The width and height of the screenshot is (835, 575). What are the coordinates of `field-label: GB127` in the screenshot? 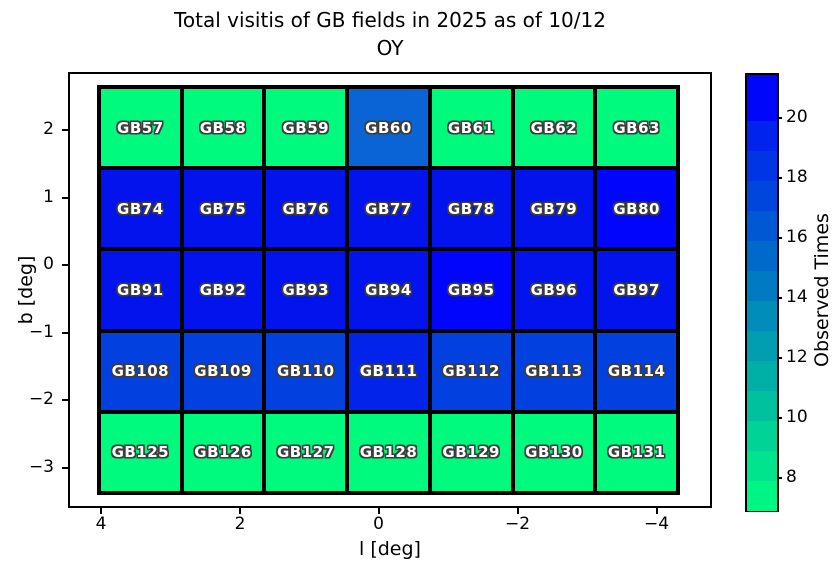 It's located at (306, 452).